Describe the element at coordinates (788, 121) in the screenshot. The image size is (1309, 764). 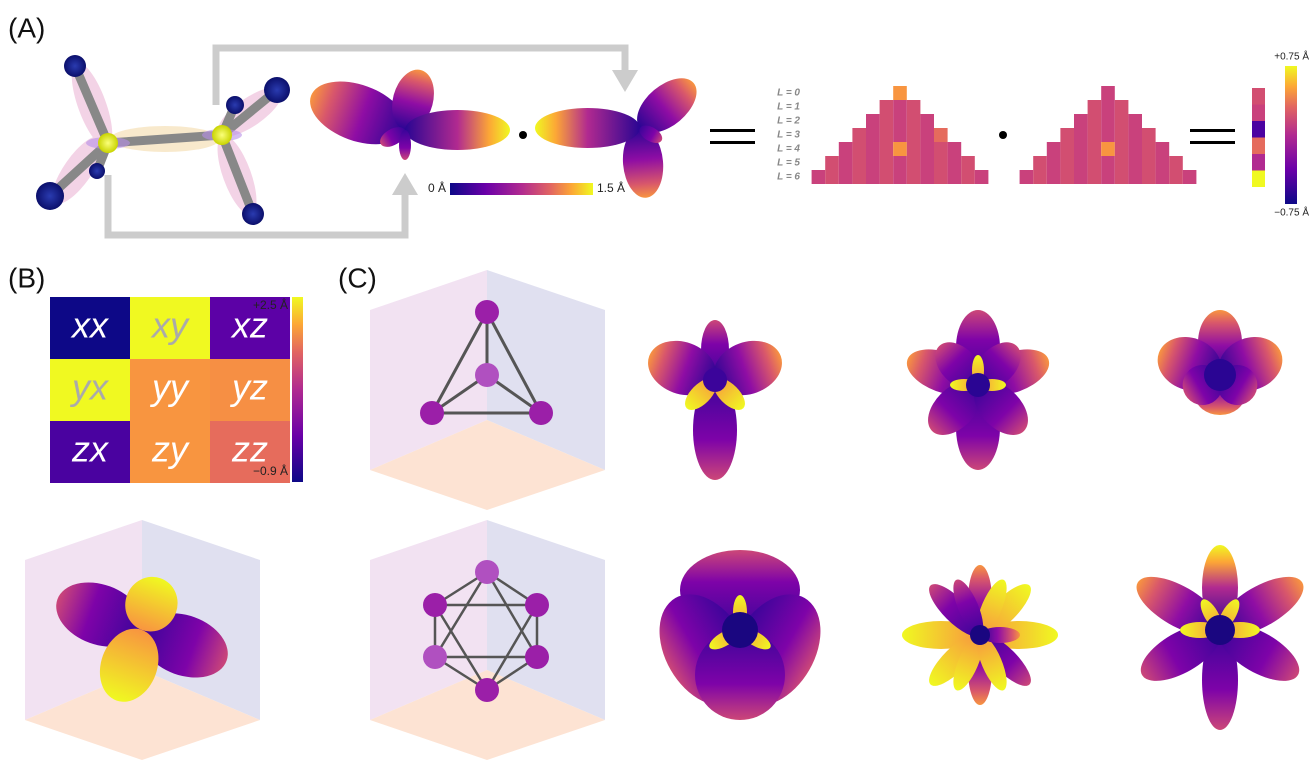
I see `l-label: L = 2` at that location.